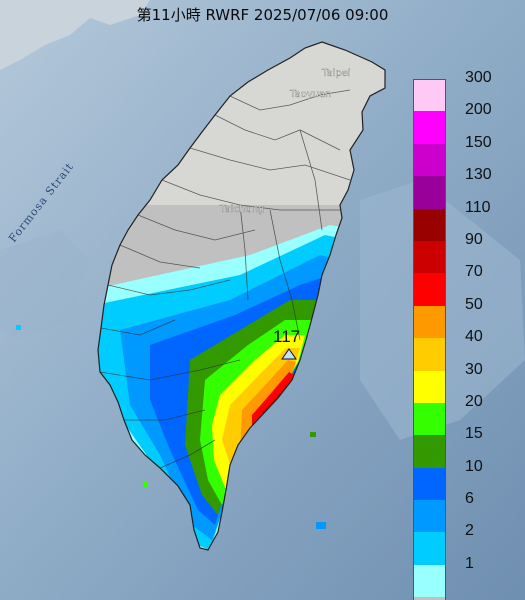 The height and width of the screenshot is (600, 525). I want to click on legend-label: 90, so click(474, 239).